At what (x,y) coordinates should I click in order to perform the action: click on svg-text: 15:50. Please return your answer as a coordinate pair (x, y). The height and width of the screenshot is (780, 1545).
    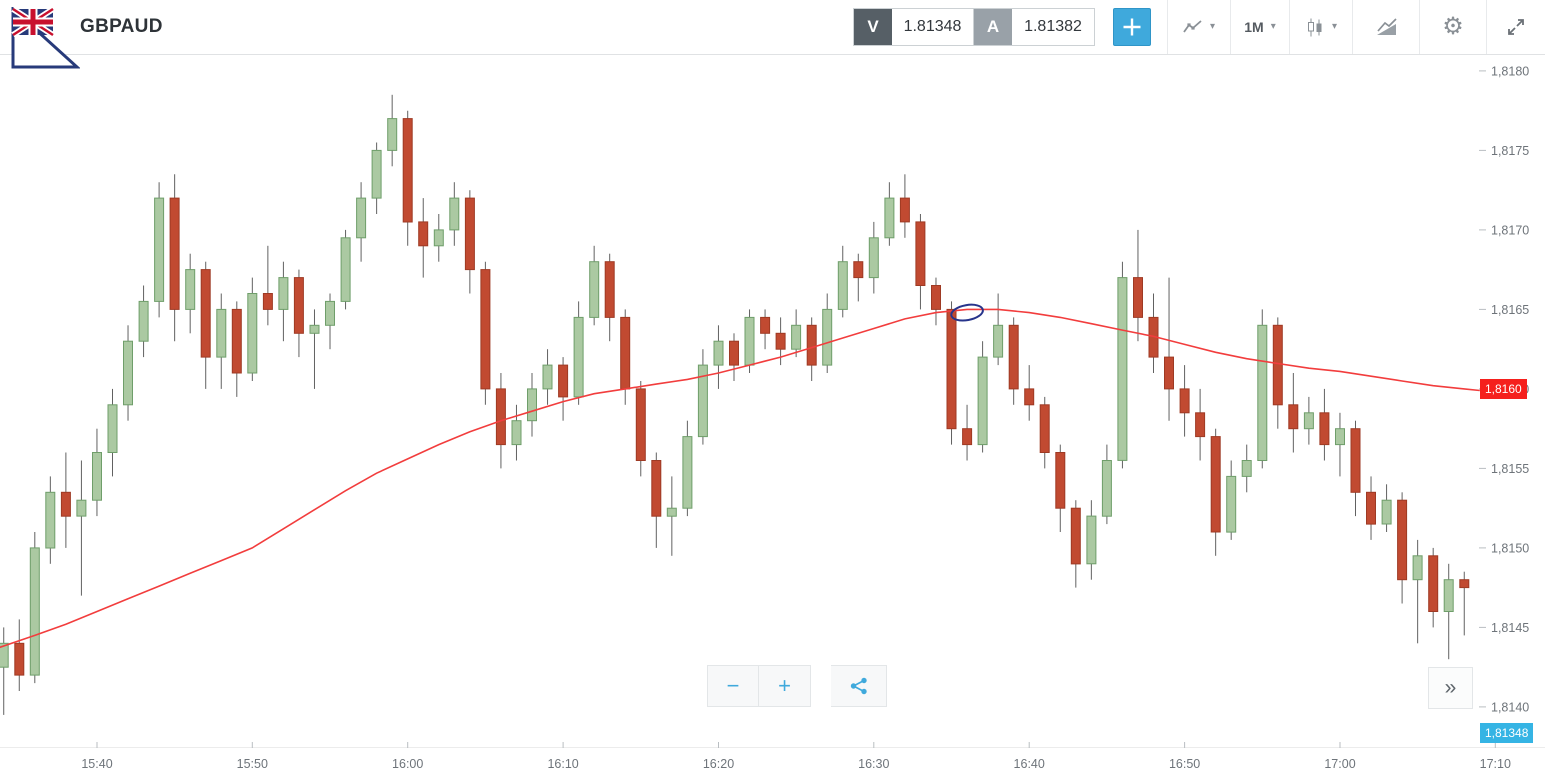
    Looking at the image, I should click on (252, 764).